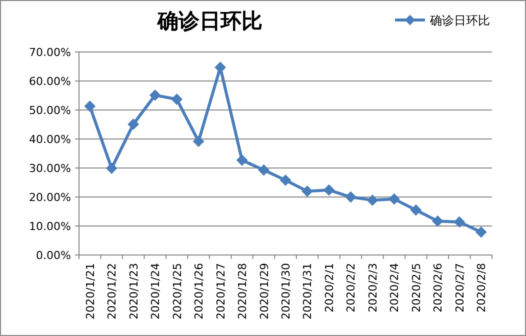  I want to click on x-tick-label: 2020/1/21, so click(90, 291).